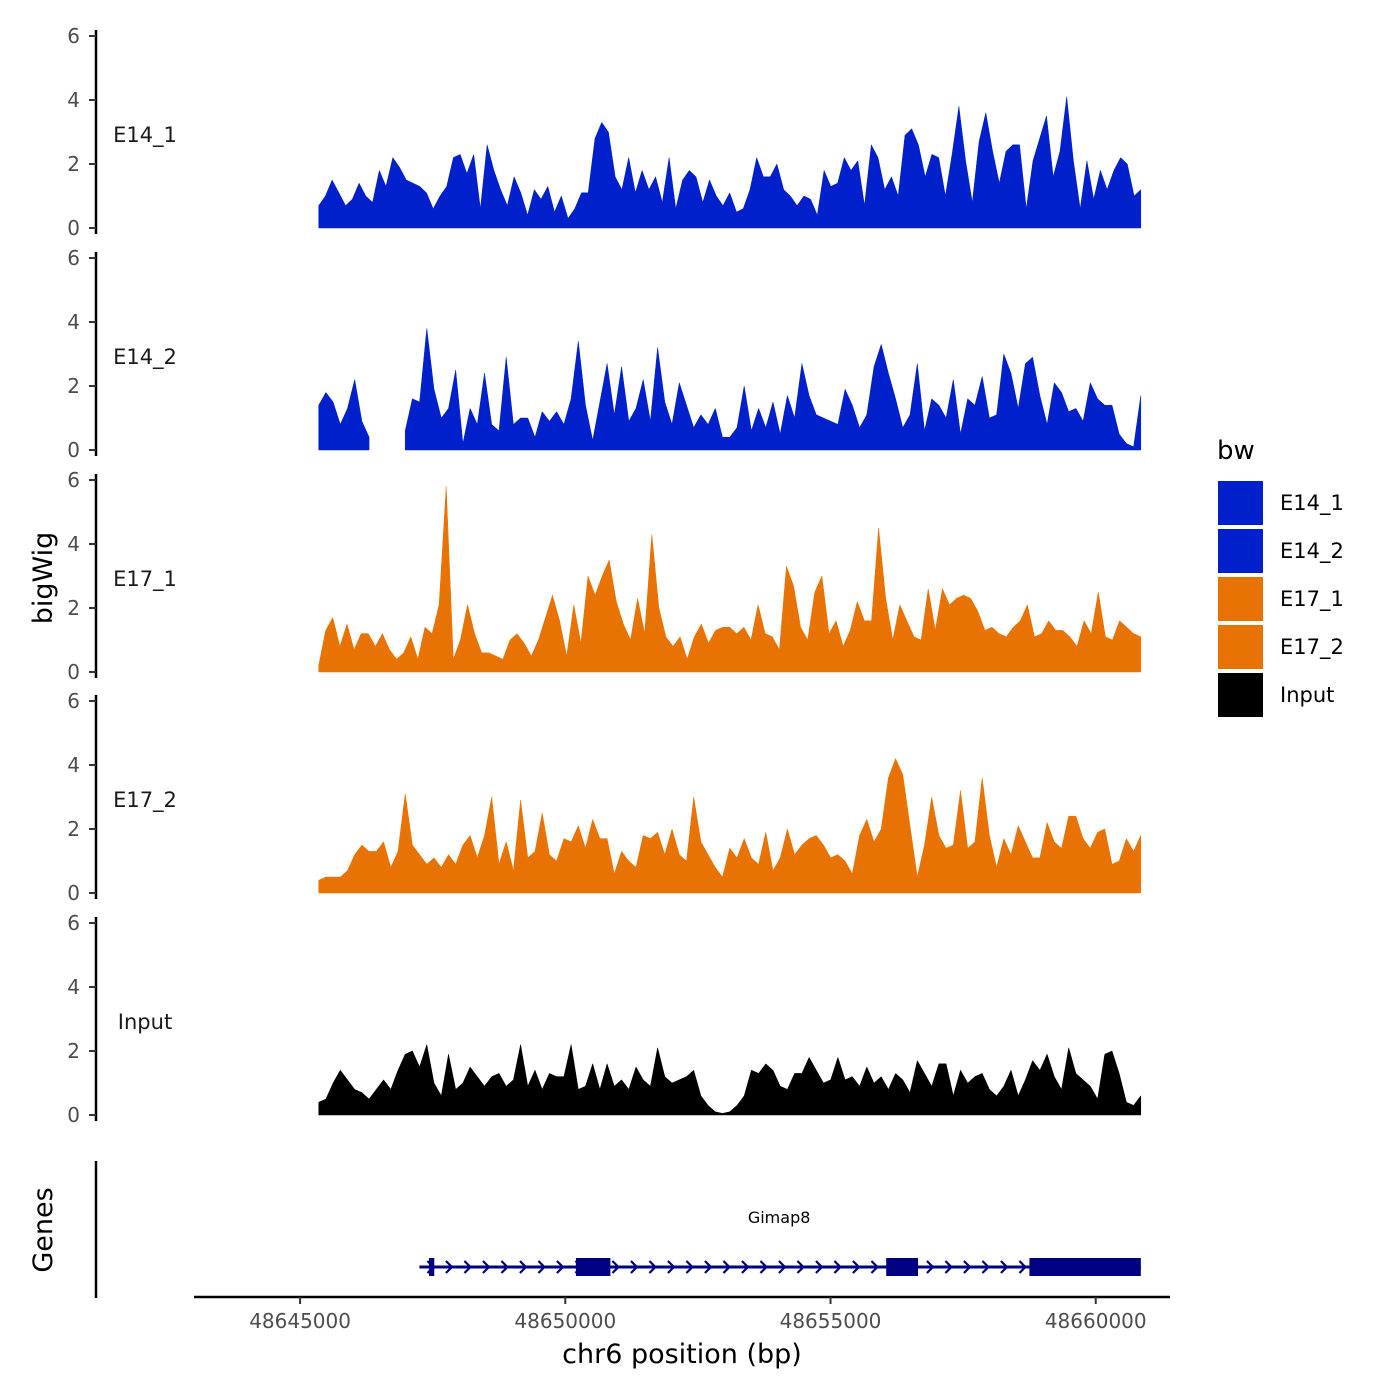 The width and height of the screenshot is (1400, 1400). I want to click on legend-label-E17_1: E17_1, so click(1312, 599).